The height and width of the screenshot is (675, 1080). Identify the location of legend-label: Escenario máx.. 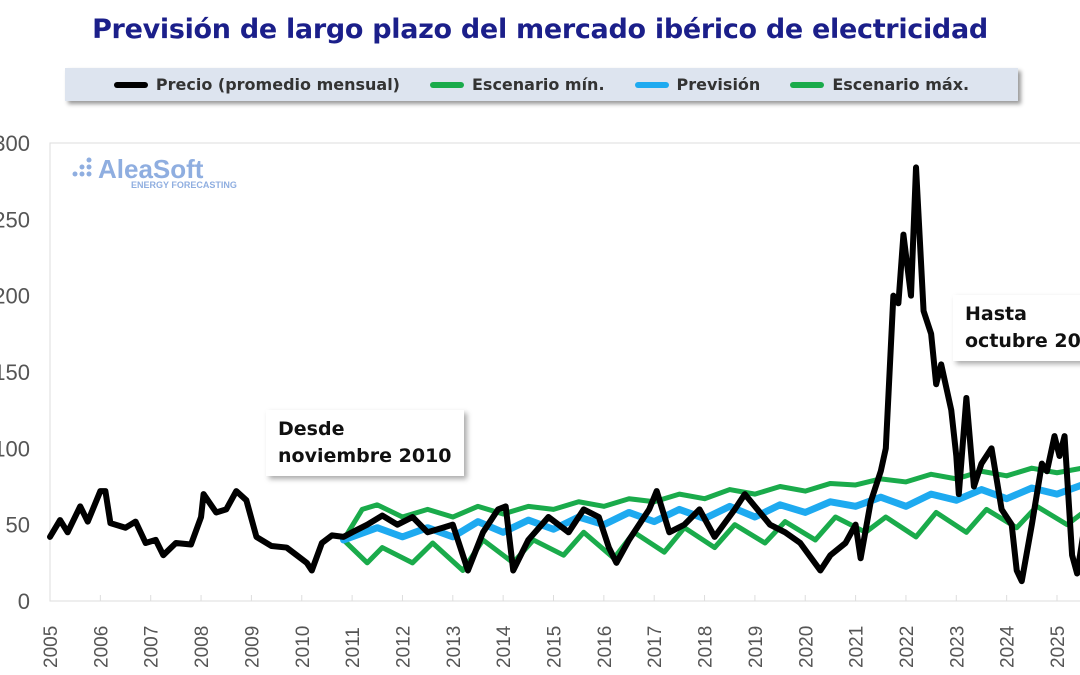
(901, 84).